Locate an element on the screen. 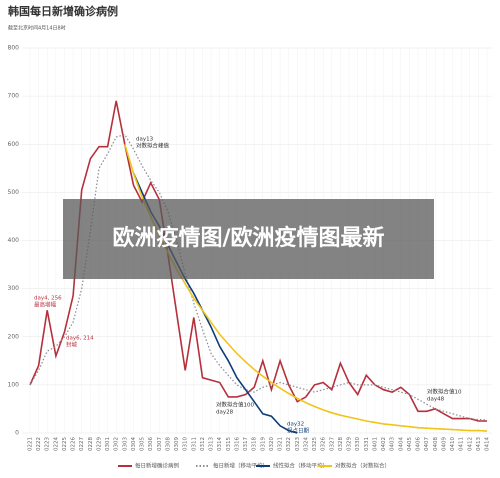 The image size is (500, 478). x-tick-label: 0316 is located at coordinates (237, 444).